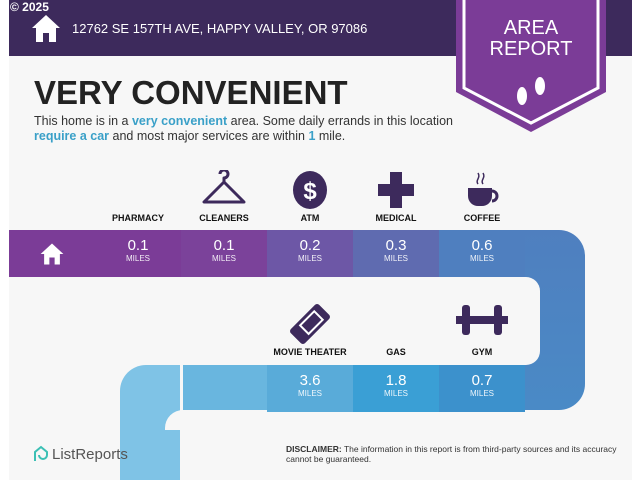 The image size is (640, 480). I want to click on distance-segment: 0.7 MILES, so click(482, 388).